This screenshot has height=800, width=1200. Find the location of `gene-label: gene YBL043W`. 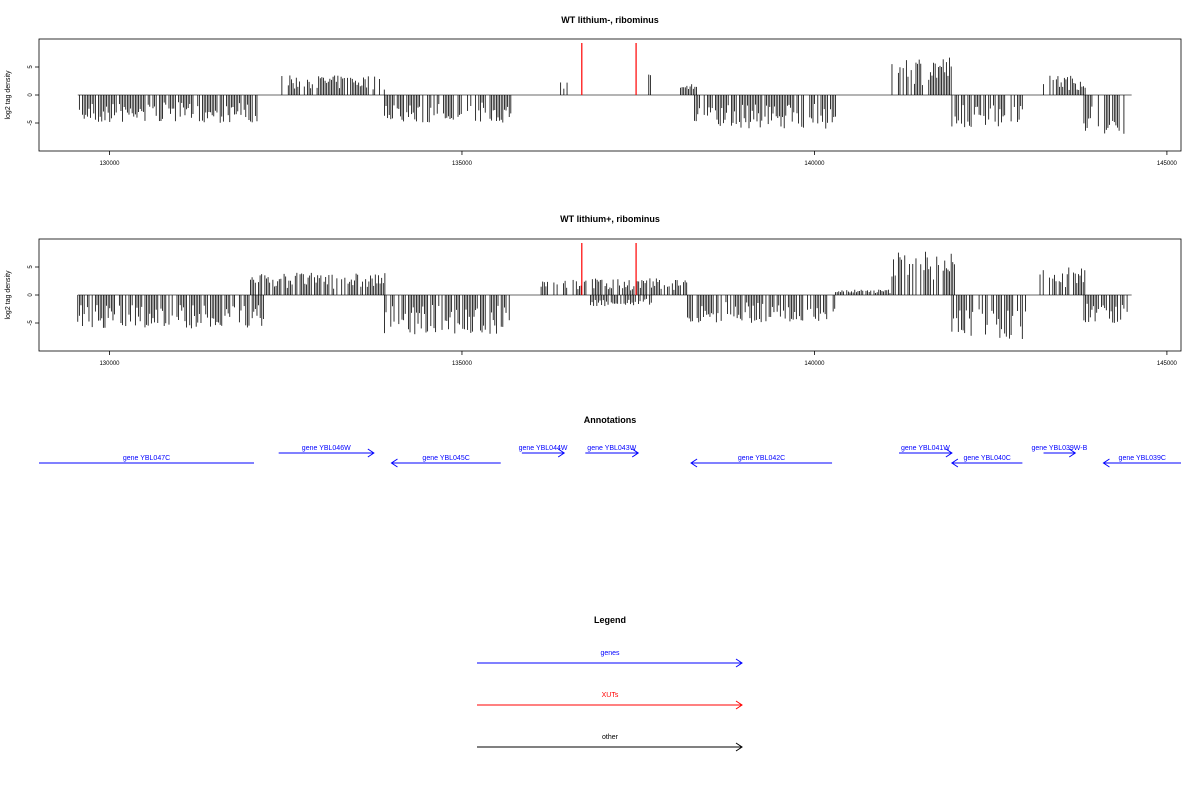

gene-label: gene YBL043W is located at coordinates (611, 448).